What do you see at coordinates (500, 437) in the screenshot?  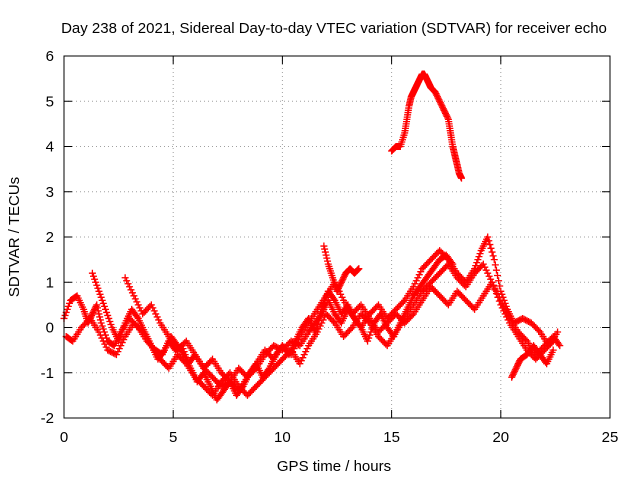 I see `x-tick-label: 20` at bounding box center [500, 437].